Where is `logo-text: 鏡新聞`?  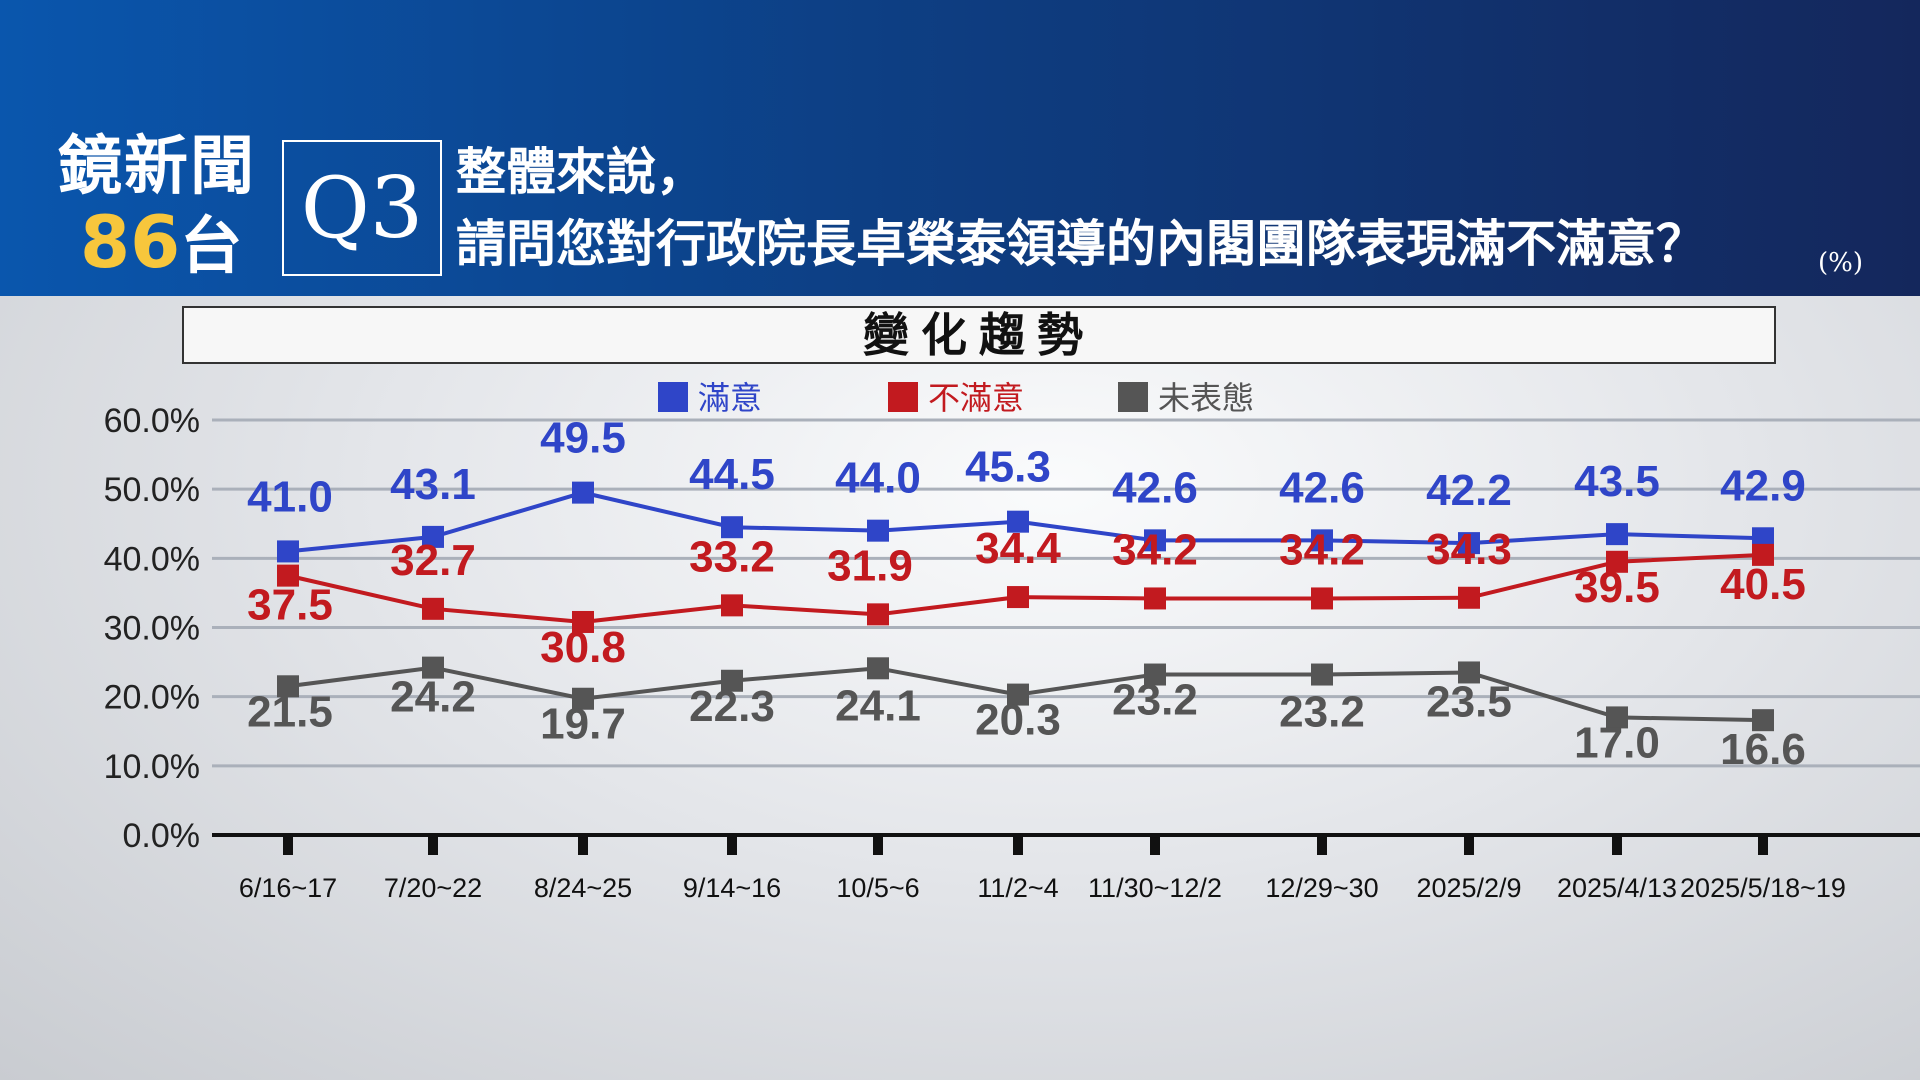
logo-text: 鏡新聞 is located at coordinates (157, 167).